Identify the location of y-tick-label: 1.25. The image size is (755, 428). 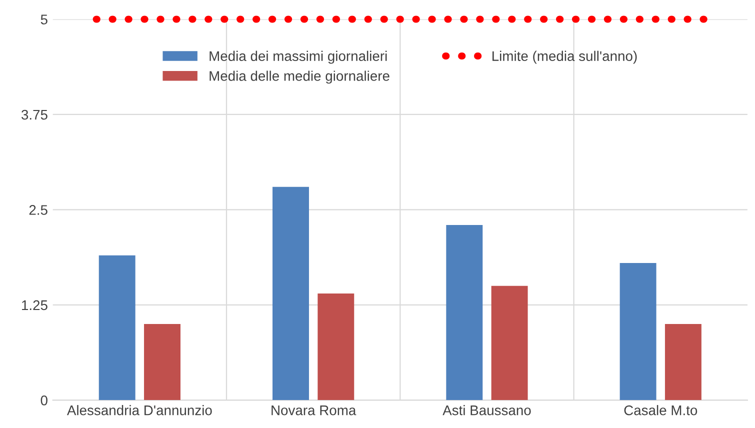
(35, 305).